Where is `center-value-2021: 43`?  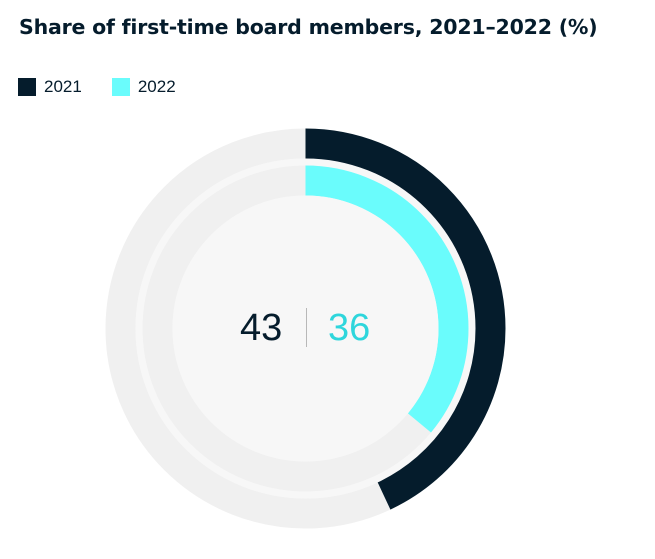 center-value-2021: 43 is located at coordinates (261, 328).